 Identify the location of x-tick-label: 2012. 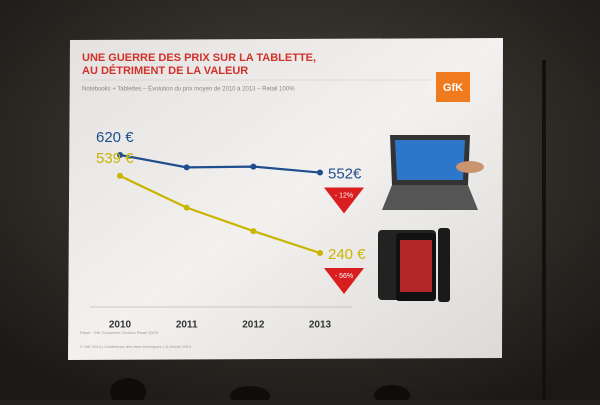
(253, 325).